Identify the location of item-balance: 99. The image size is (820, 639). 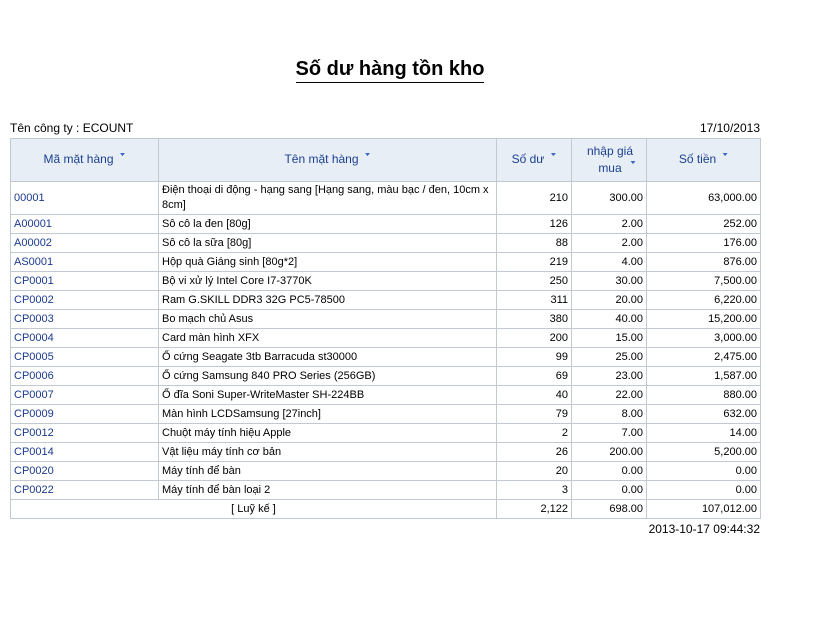
(534, 357).